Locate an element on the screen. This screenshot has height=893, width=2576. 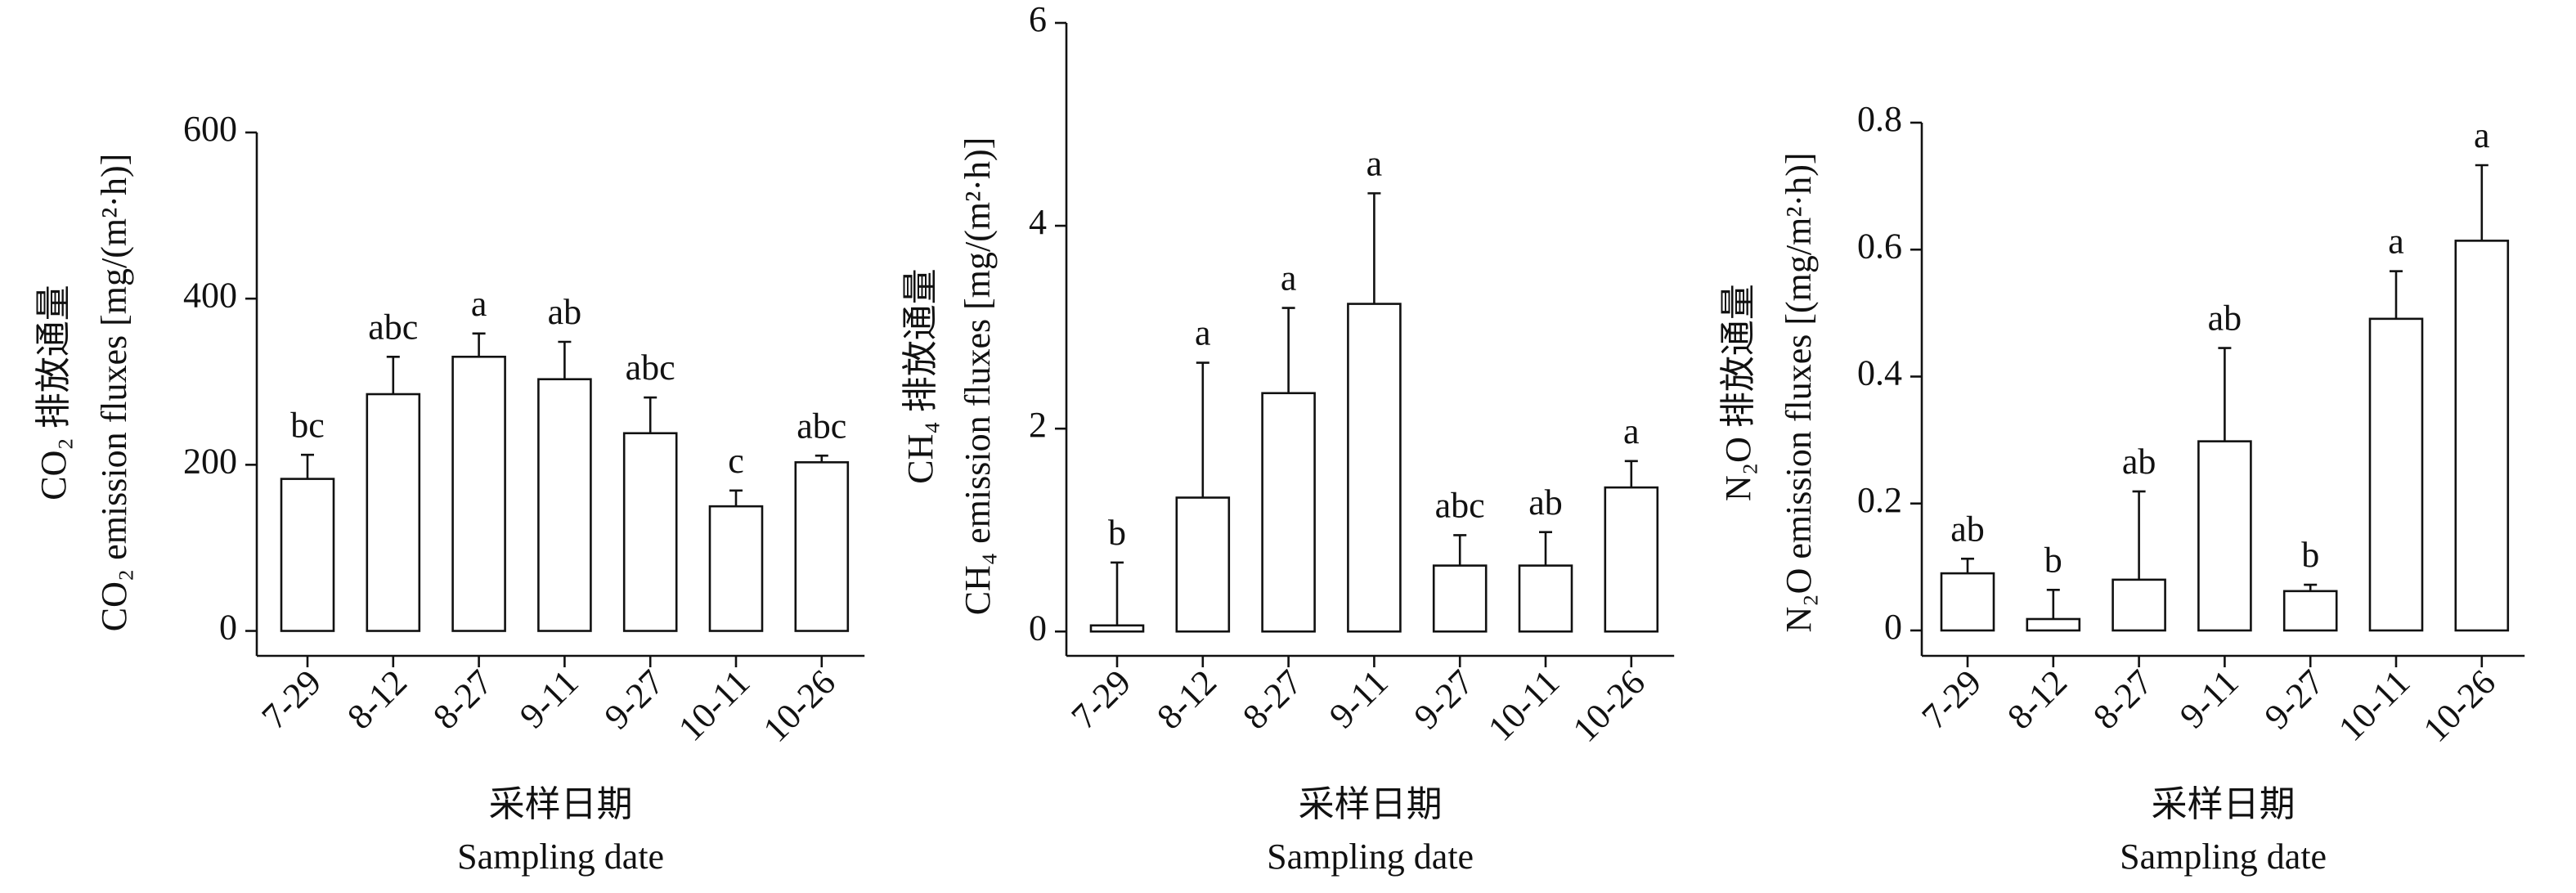
y-tick-label: 2 is located at coordinates (1038, 425).